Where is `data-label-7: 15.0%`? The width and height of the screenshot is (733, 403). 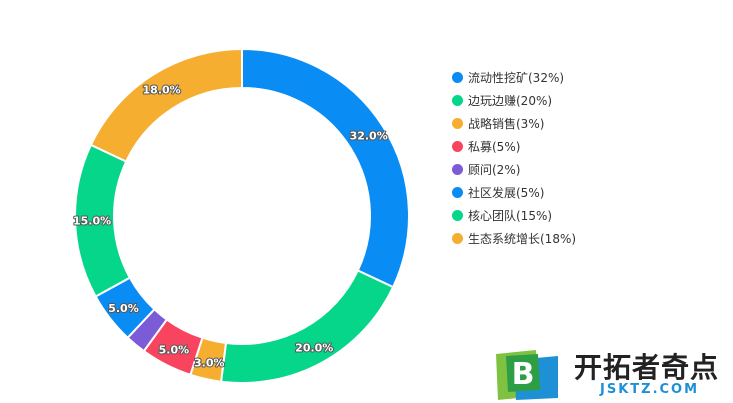 data-label-7: 15.0% is located at coordinates (92, 221).